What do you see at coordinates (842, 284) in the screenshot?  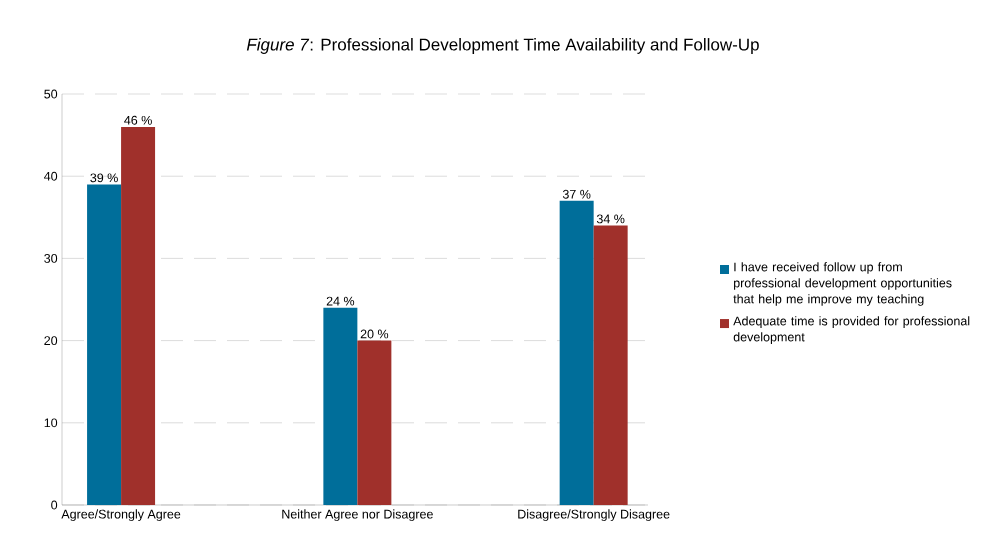 I see `legend-label: I have received follow up from professional development opportunities that help me improve my teaching` at bounding box center [842, 284].